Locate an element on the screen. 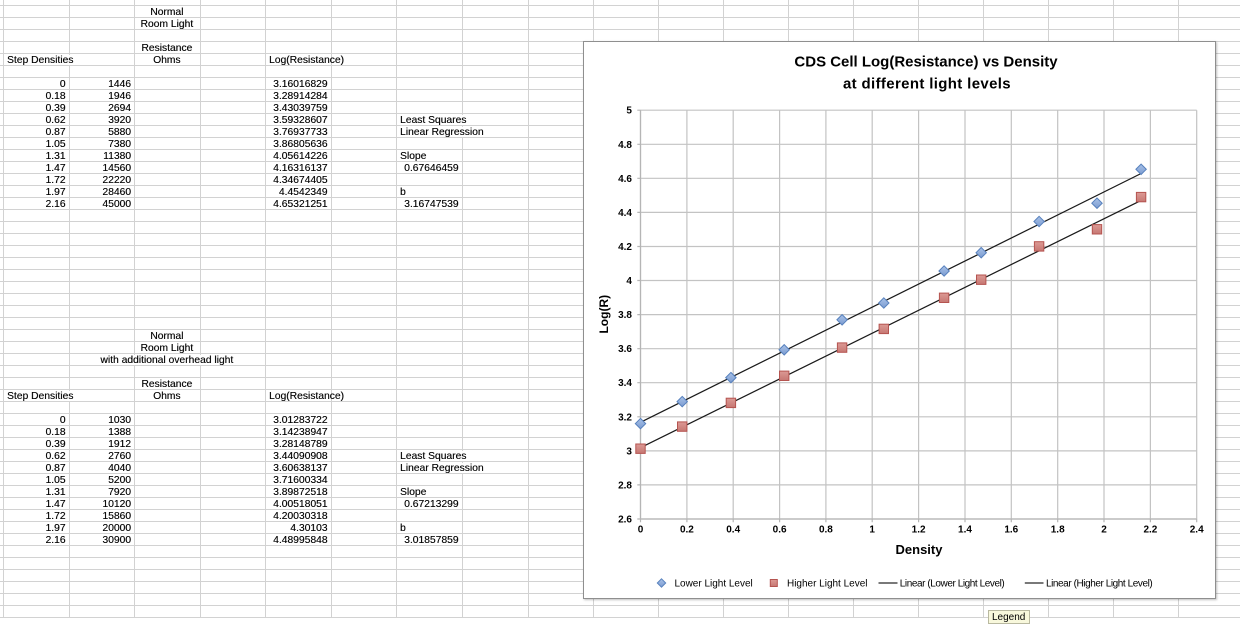  svg-text: 4 is located at coordinates (629, 280).